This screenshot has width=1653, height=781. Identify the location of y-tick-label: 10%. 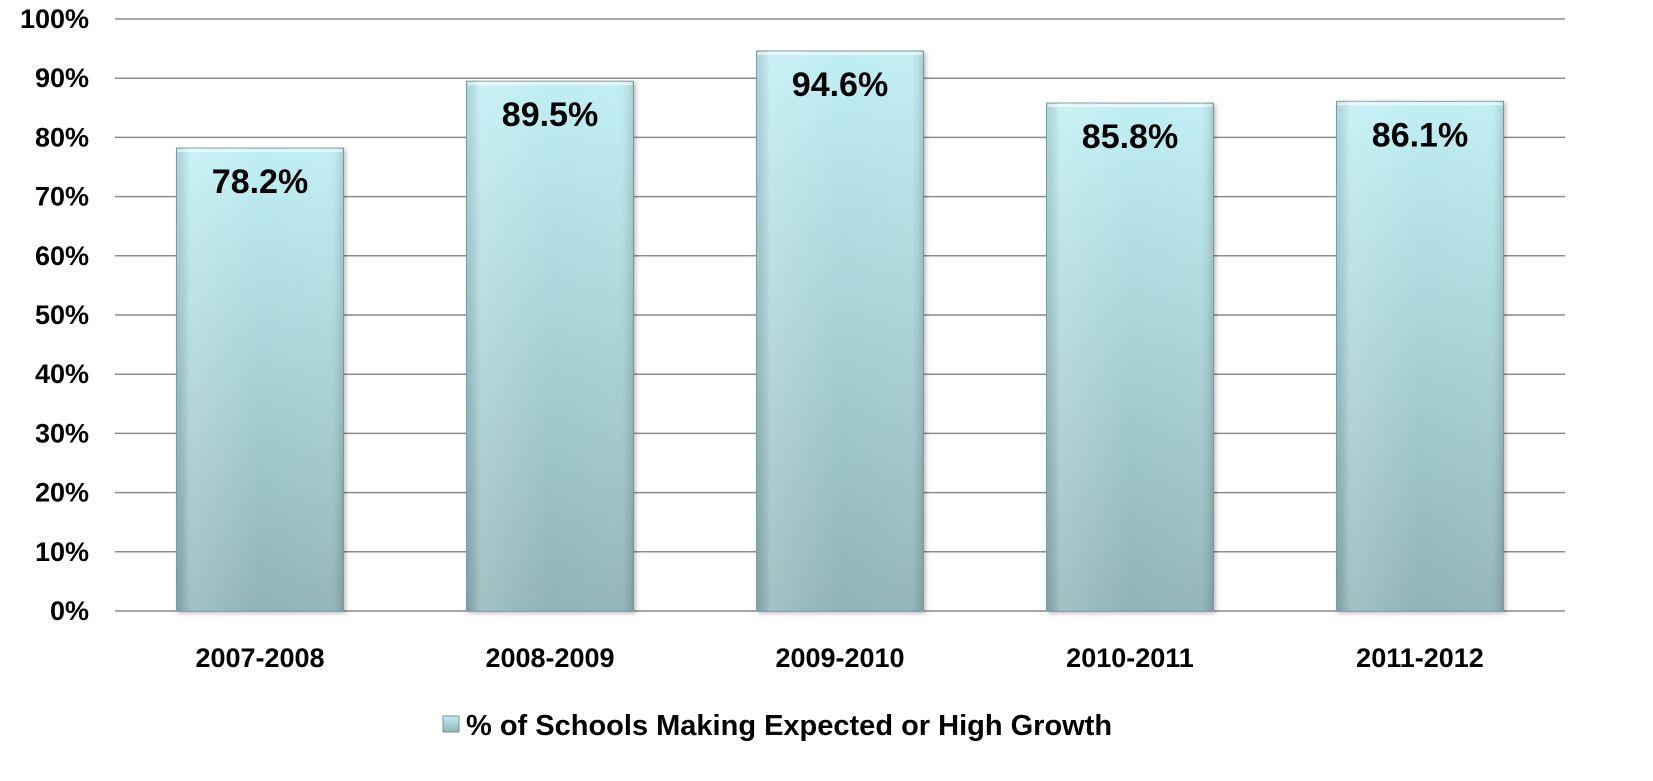
(62, 552).